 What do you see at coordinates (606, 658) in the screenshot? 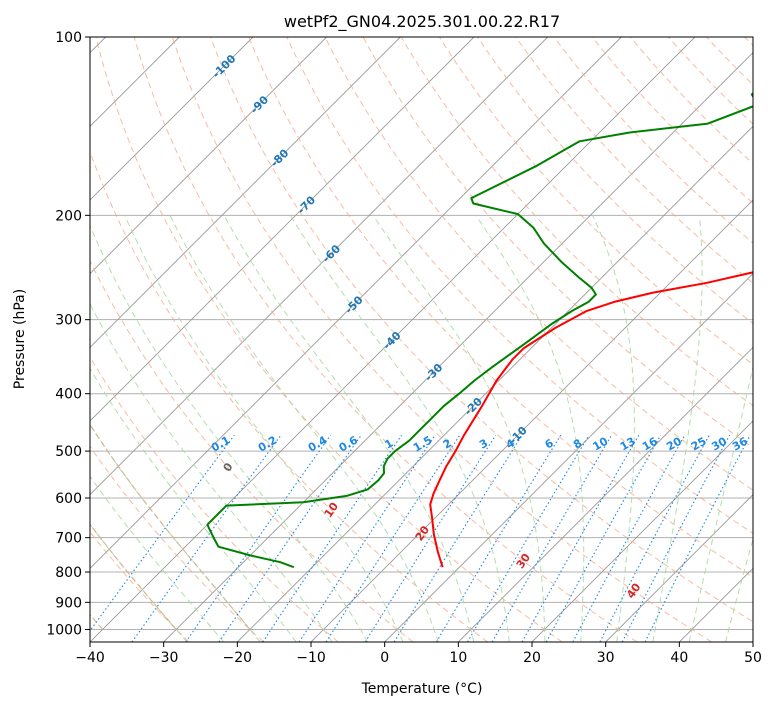
I see `x-tick-label: 30` at bounding box center [606, 658].